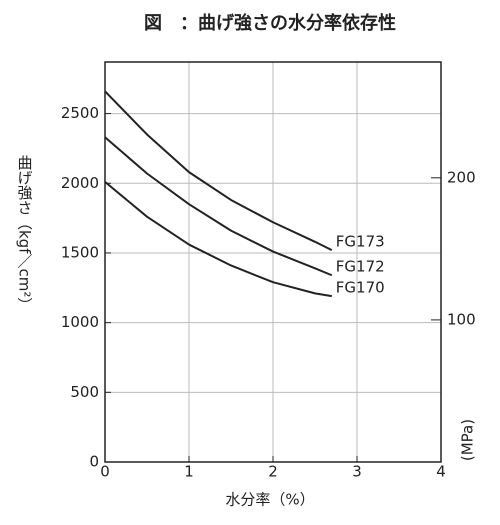 The height and width of the screenshot is (525, 500). What do you see at coordinates (461, 319) in the screenshot?
I see `y2-tick-label: 100` at bounding box center [461, 319].